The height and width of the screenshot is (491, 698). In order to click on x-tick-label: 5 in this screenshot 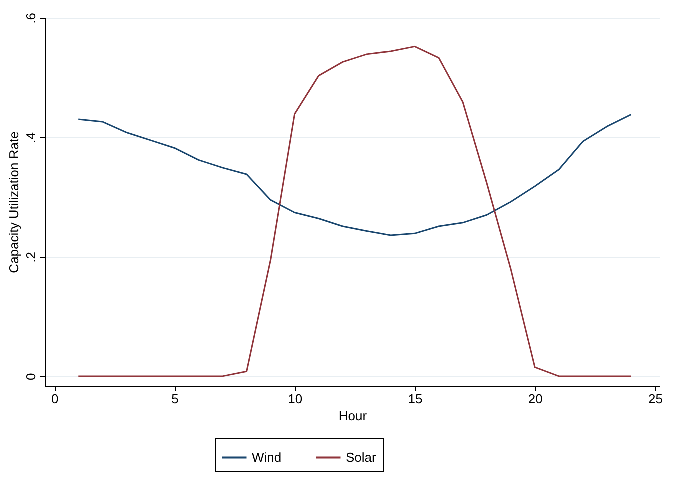, I will do `click(175, 399)`.